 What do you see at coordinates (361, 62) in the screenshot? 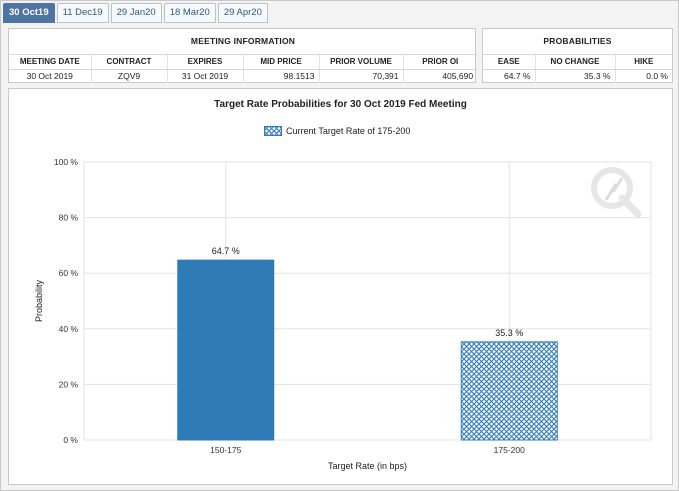
I see `header-prior-volume: PRIOR VOLUME` at bounding box center [361, 62].